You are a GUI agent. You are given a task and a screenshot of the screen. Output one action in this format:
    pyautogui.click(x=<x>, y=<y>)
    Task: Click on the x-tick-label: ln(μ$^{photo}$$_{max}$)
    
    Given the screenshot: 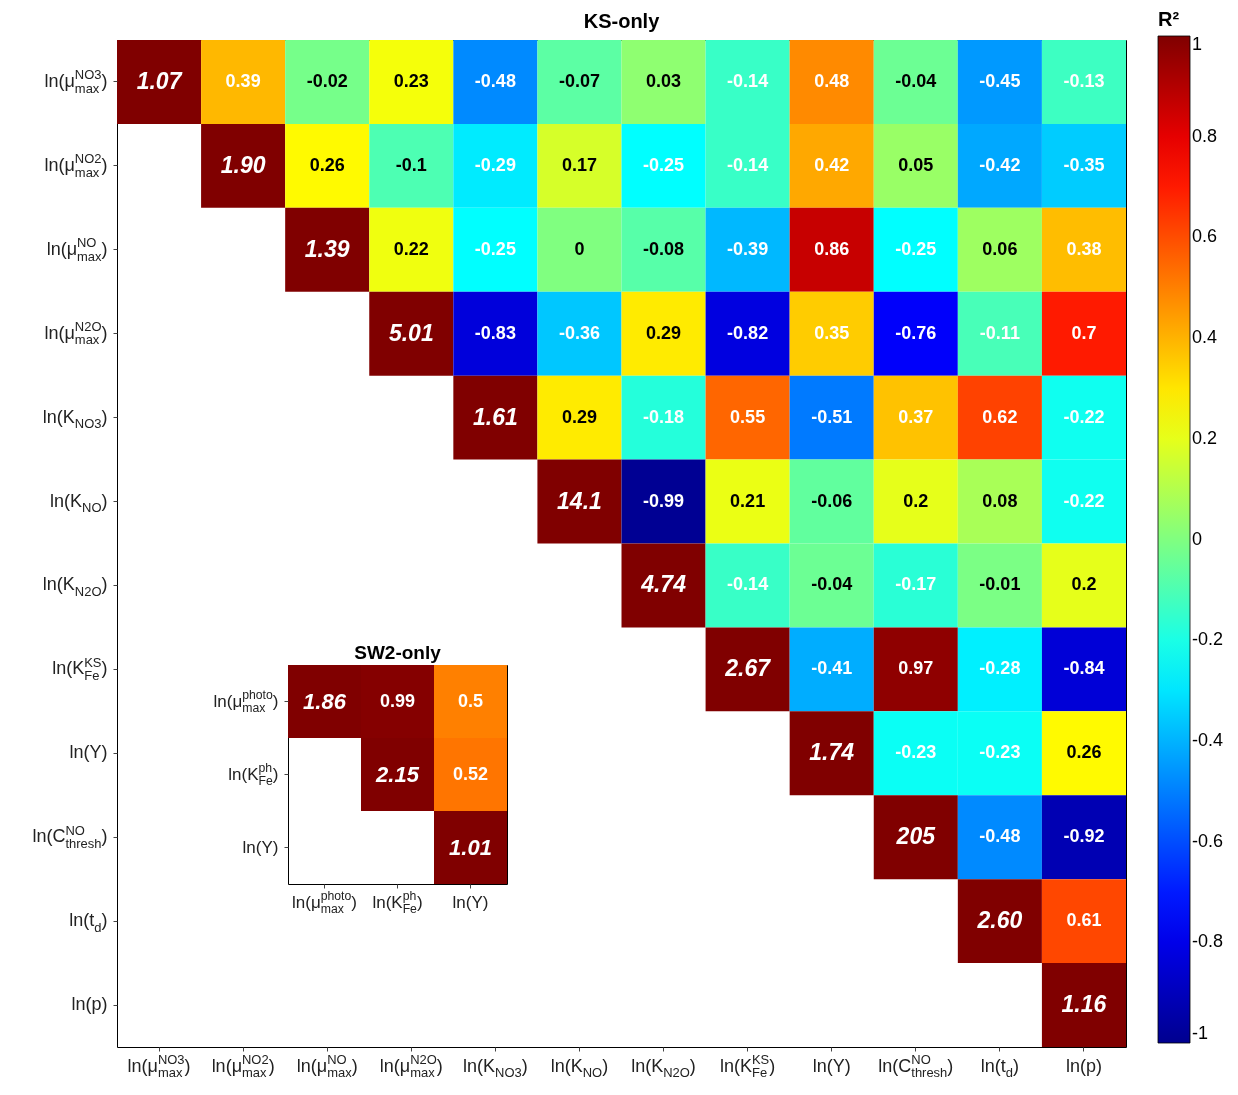 What is the action you would take?
    pyautogui.click(x=324, y=902)
    